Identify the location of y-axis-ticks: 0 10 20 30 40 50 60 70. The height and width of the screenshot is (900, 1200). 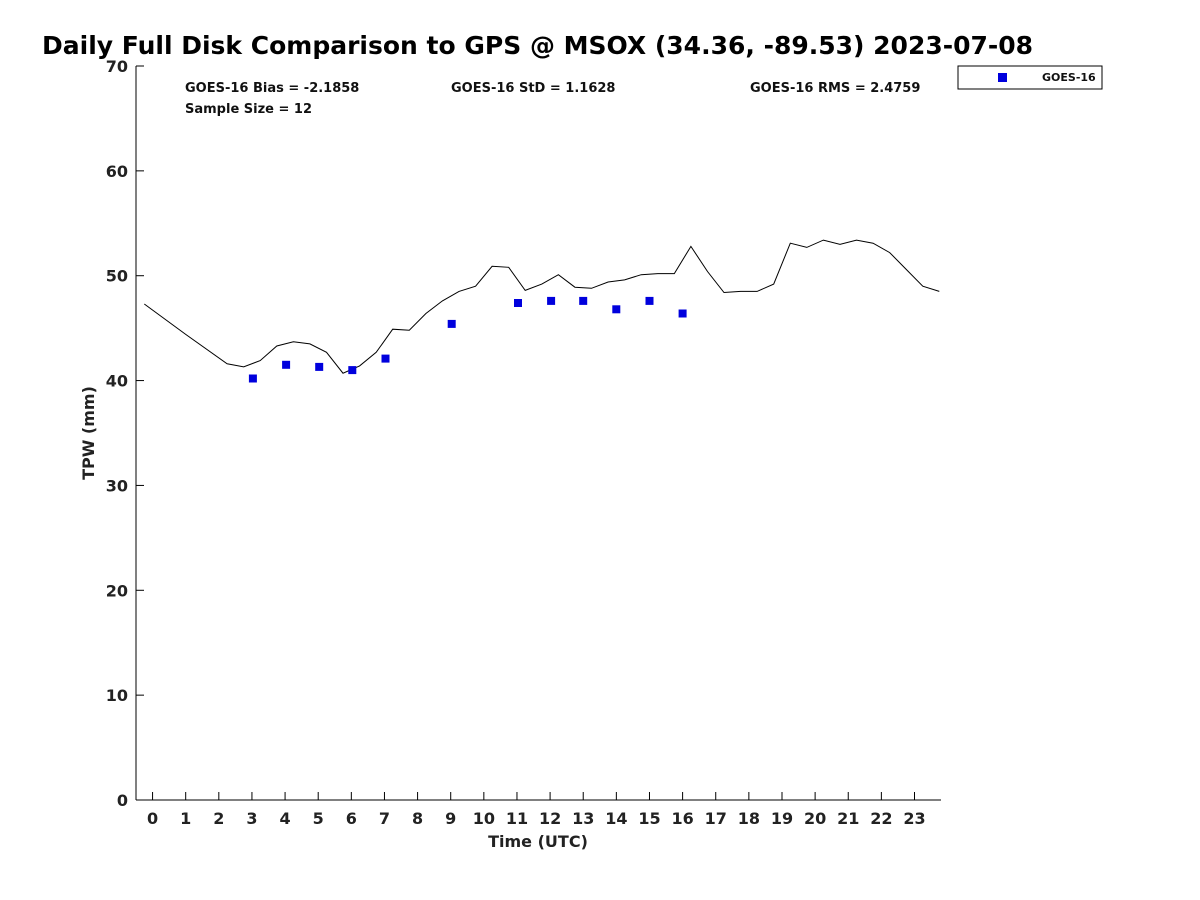
(125, 433).